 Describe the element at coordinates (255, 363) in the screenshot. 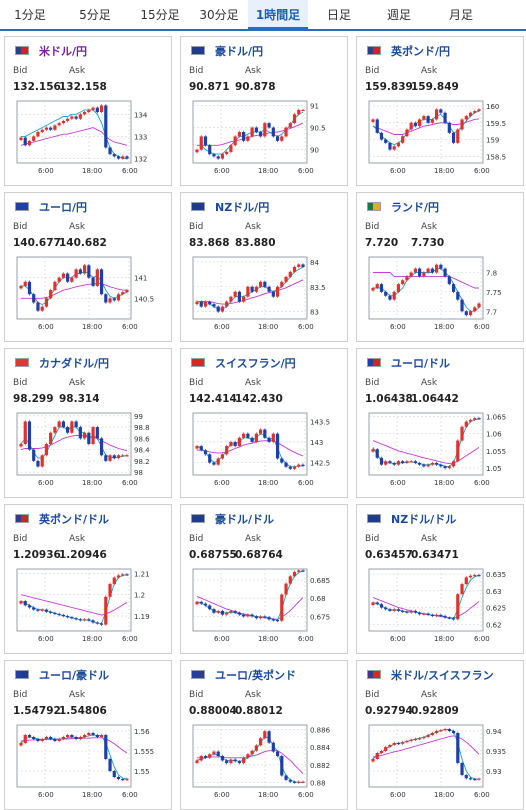

I see `currency-pair-link: スイスフラン/円` at that location.